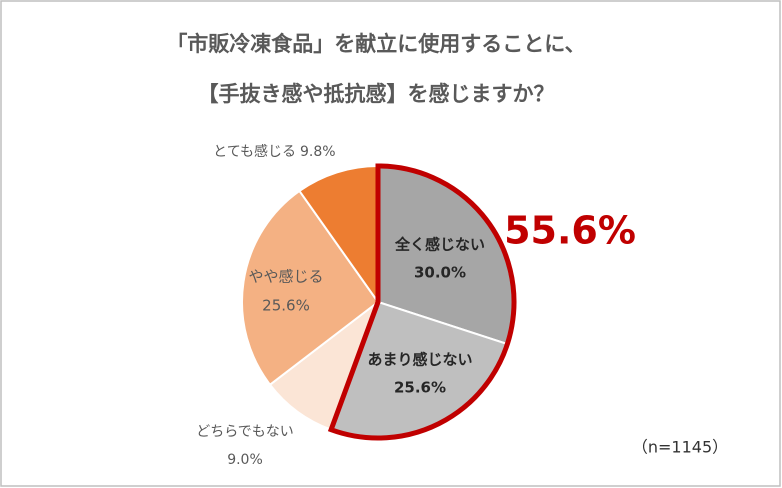  What do you see at coordinates (422, 302) in the screenshot?
I see `highlight-outline` at bounding box center [422, 302].